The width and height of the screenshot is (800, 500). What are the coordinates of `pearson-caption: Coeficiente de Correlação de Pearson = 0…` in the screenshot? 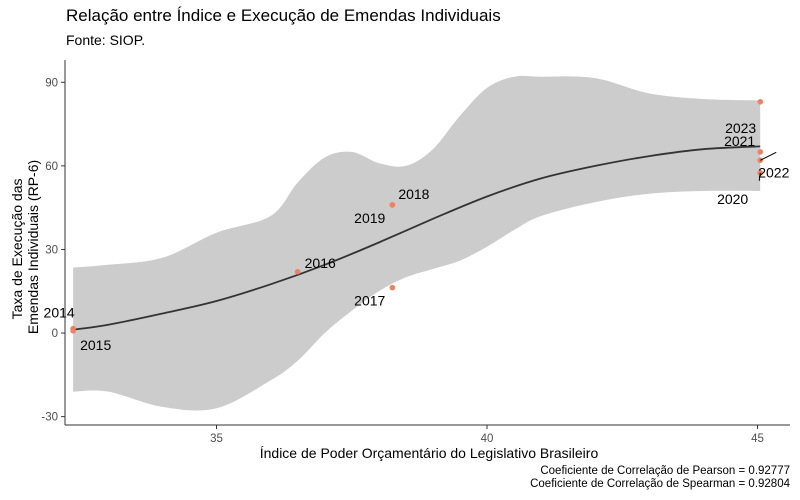 It's located at (665, 471).